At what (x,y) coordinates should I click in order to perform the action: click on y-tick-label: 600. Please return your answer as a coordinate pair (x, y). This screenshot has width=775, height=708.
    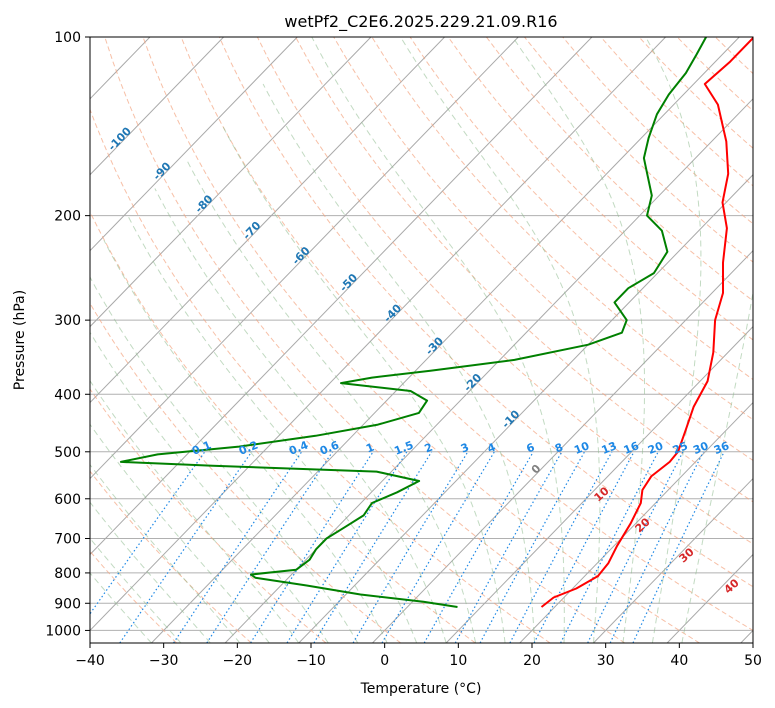
    Looking at the image, I should click on (67, 500).